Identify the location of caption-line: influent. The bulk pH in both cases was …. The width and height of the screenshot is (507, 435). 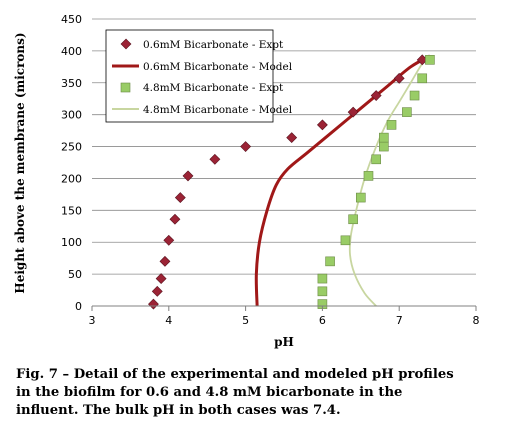
(178, 410).